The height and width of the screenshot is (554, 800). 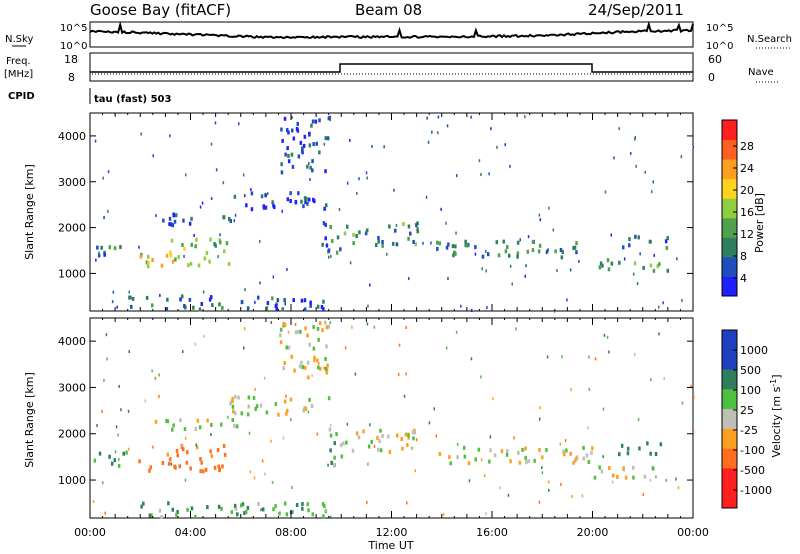 What do you see at coordinates (593, 532) in the screenshot?
I see `time-tick-label: 20:00` at bounding box center [593, 532].